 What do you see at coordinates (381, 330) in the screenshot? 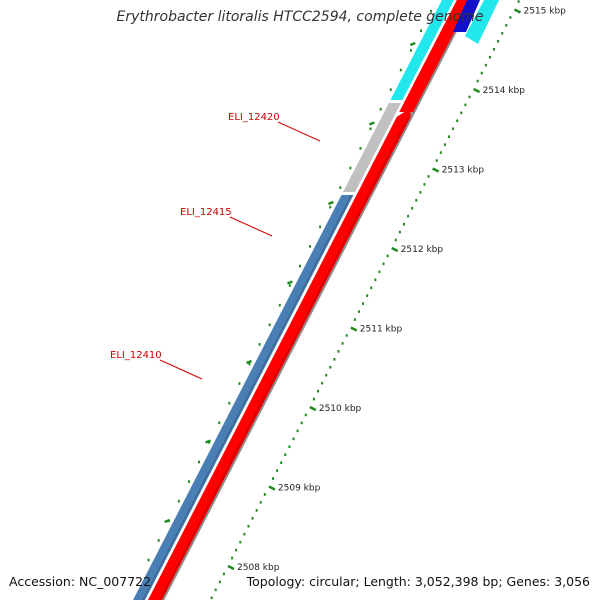
I see `tick-label: 2511 kbp` at bounding box center [381, 330].